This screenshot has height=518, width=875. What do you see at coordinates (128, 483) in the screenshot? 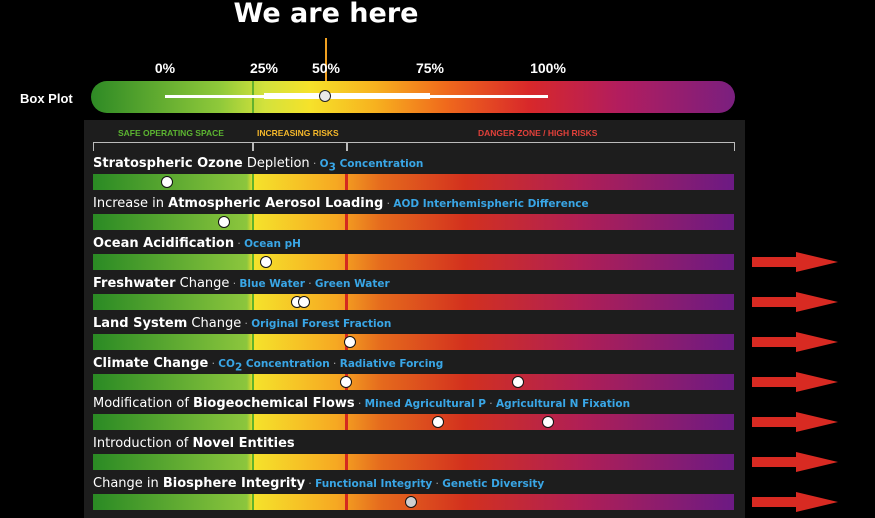
I see `title-prefix: Change in` at bounding box center [128, 483].